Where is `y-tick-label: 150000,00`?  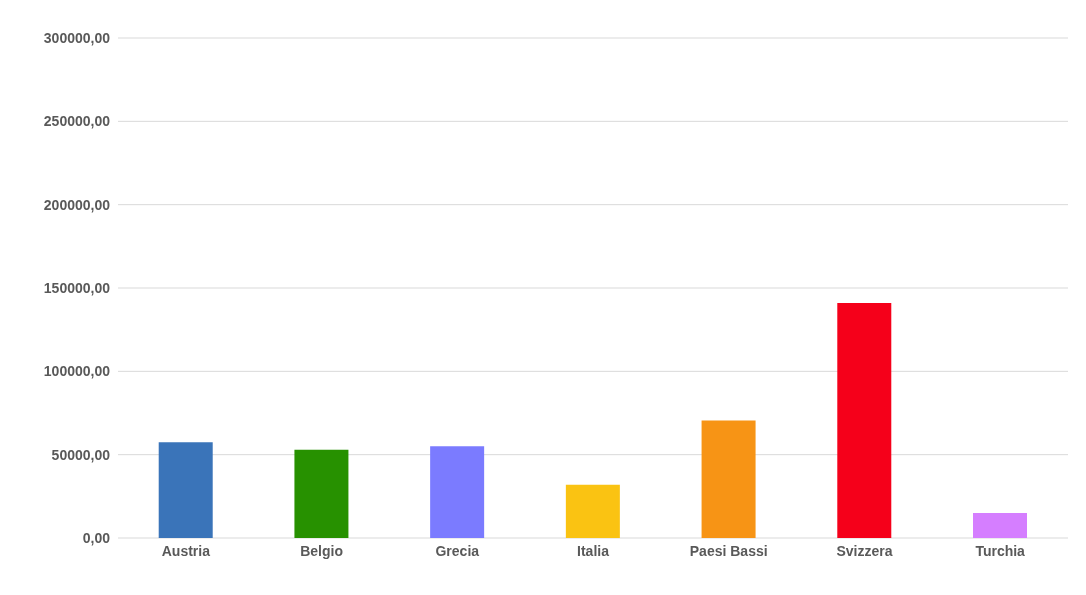
y-tick-label: 150000,00 is located at coordinates (77, 287).